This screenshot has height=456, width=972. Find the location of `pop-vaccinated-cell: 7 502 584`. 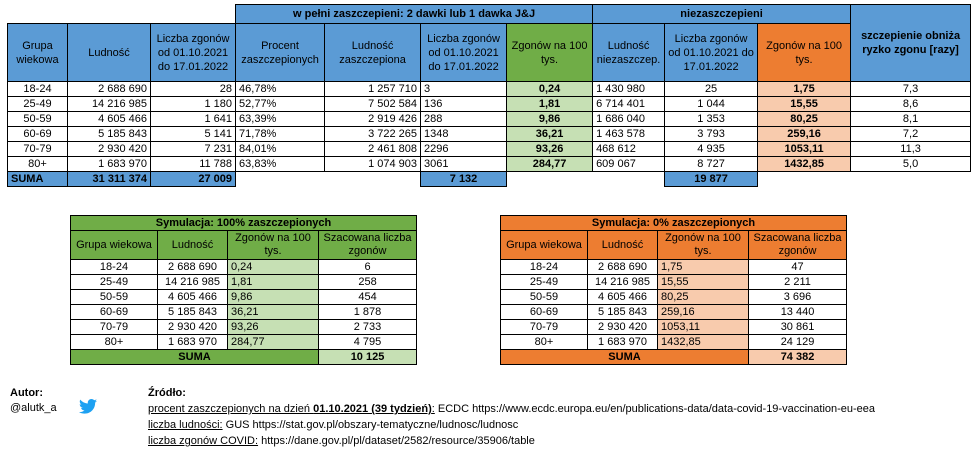

pop-vaccinated-cell: 7 502 584 is located at coordinates (373, 104).